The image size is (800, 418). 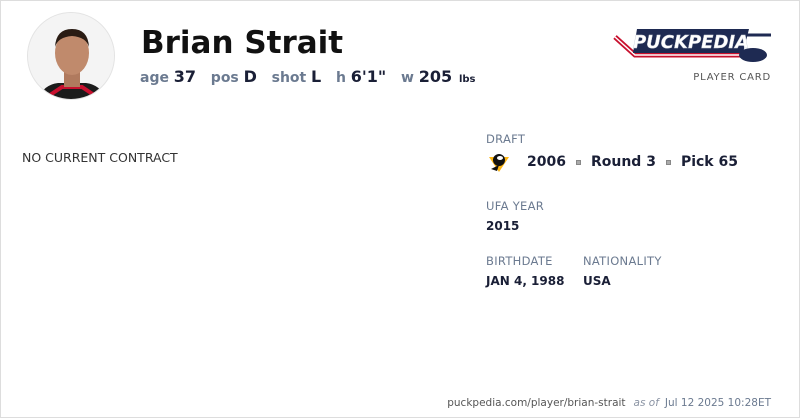 I want to click on player-avatar, so click(x=71, y=56).